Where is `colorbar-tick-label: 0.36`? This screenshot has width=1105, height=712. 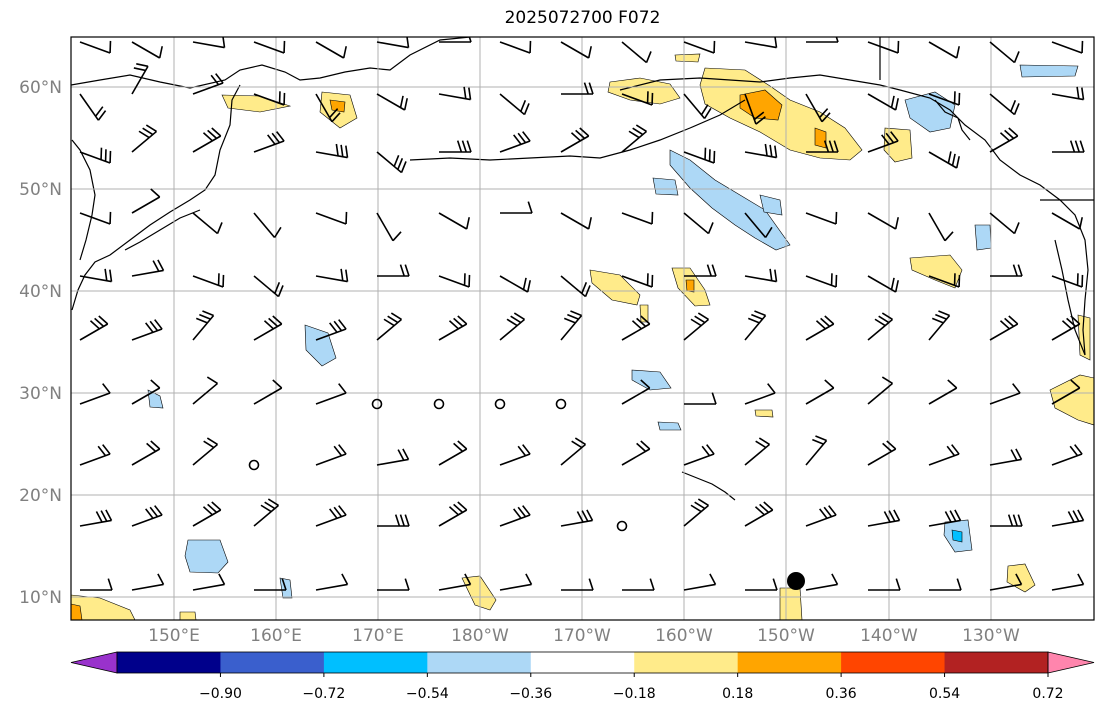 colorbar-tick-label: 0.36 is located at coordinates (841, 694).